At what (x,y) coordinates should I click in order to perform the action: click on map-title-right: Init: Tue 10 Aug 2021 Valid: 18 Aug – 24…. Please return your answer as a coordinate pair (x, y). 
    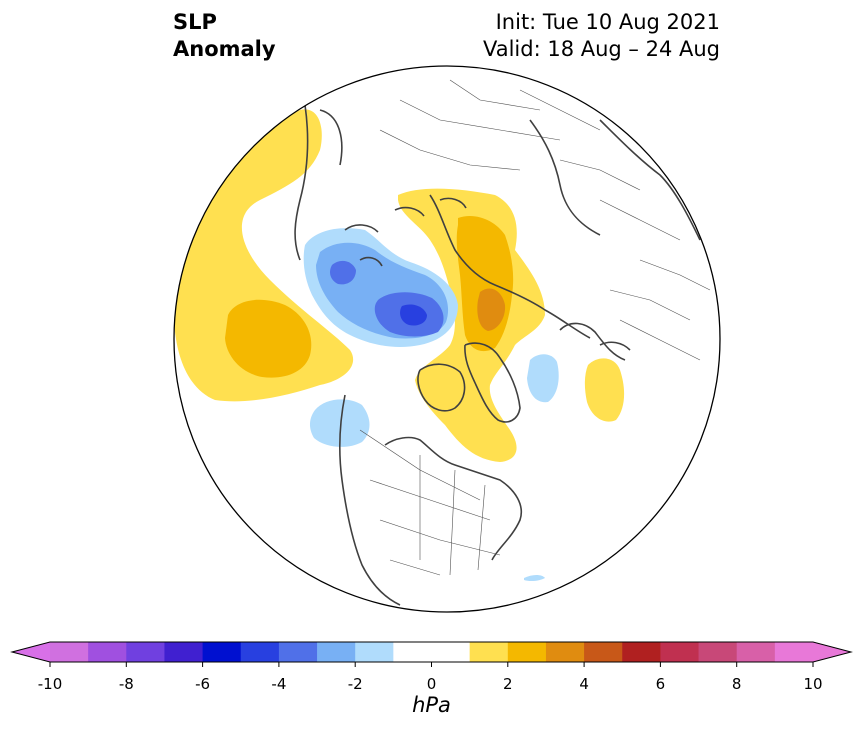
    Looking at the image, I should click on (601, 36).